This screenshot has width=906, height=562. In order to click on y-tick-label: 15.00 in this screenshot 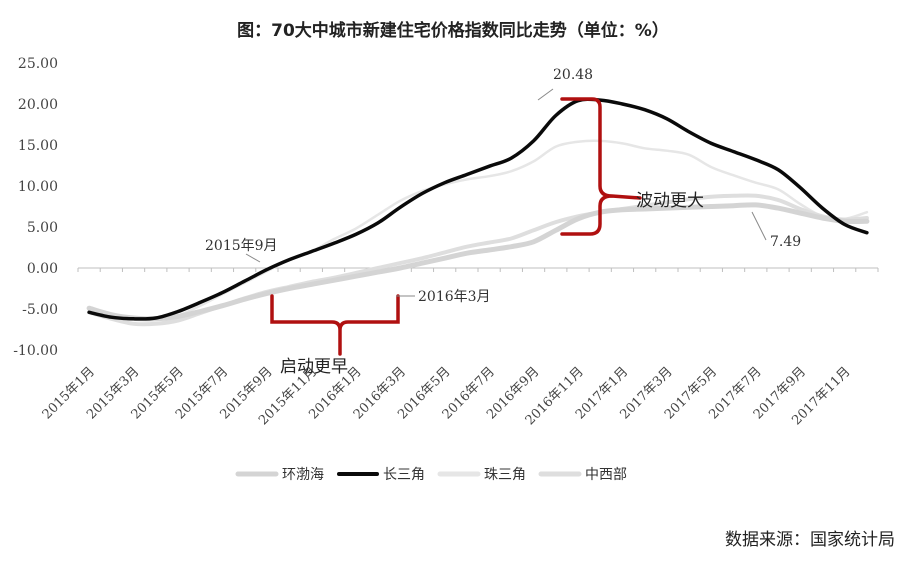, I will do `click(38, 146)`.